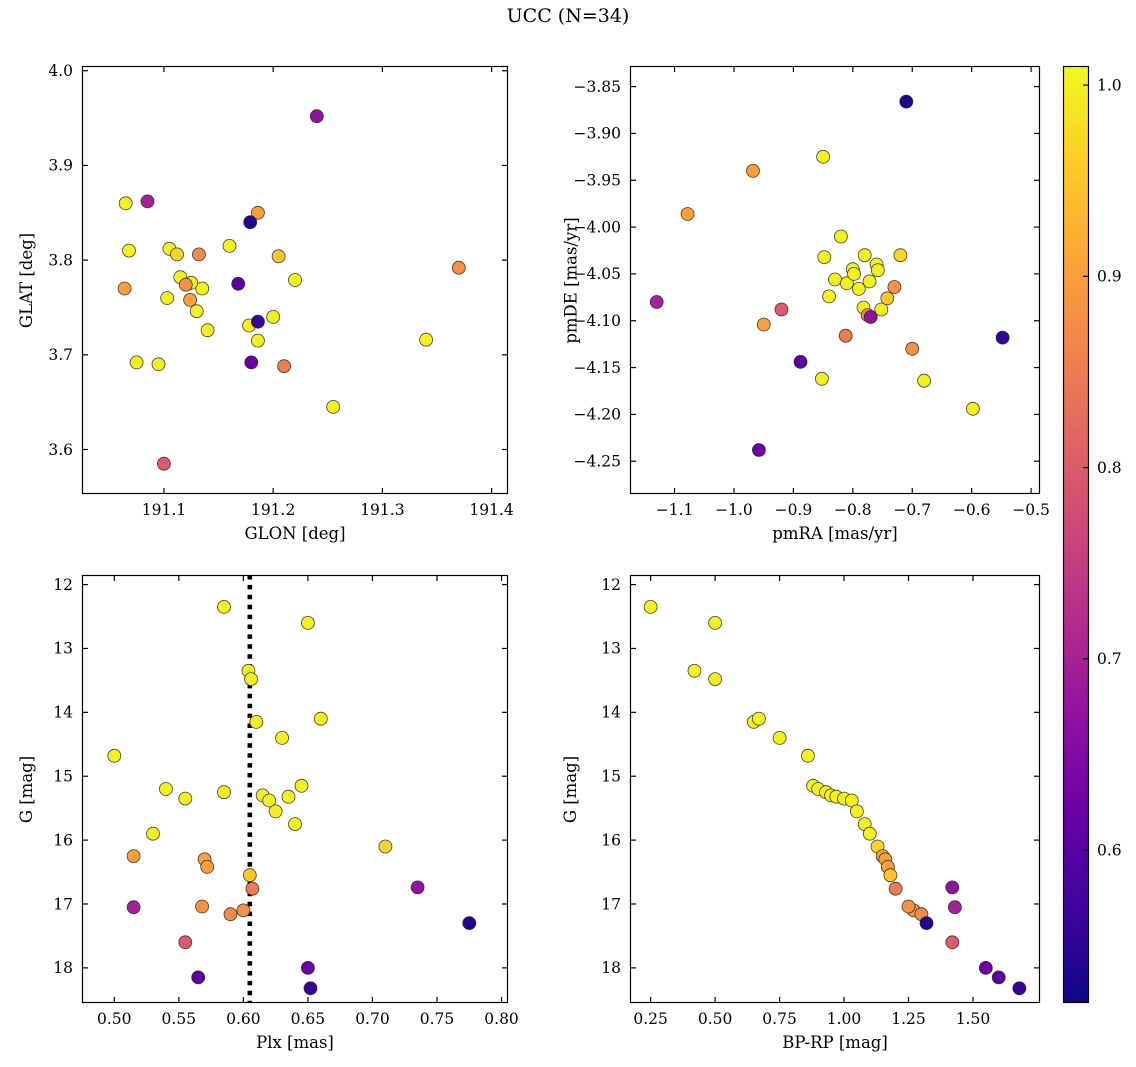 The height and width of the screenshot is (1067, 1136). I want to click on y-tick-label: 3.6, so click(60, 450).